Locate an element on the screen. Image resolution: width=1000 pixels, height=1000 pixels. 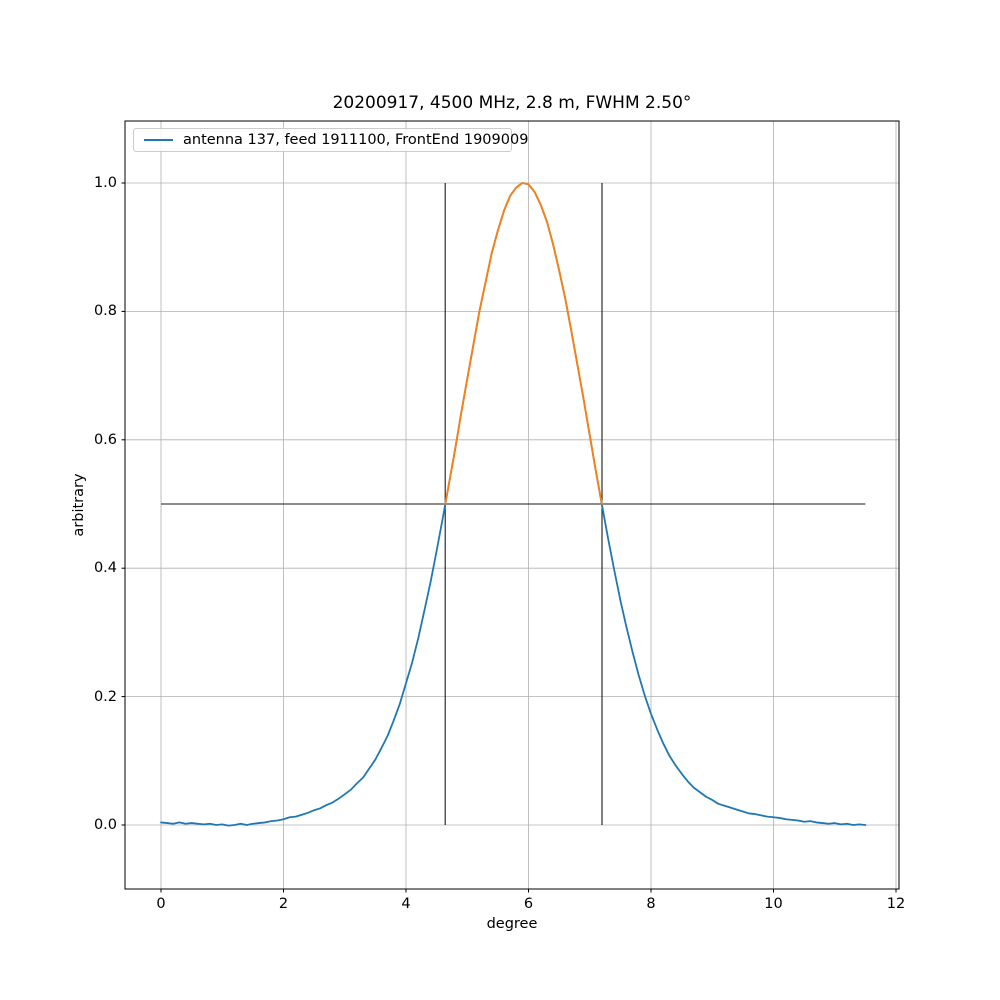
y-tick-label: 0.8 is located at coordinates (105, 311).